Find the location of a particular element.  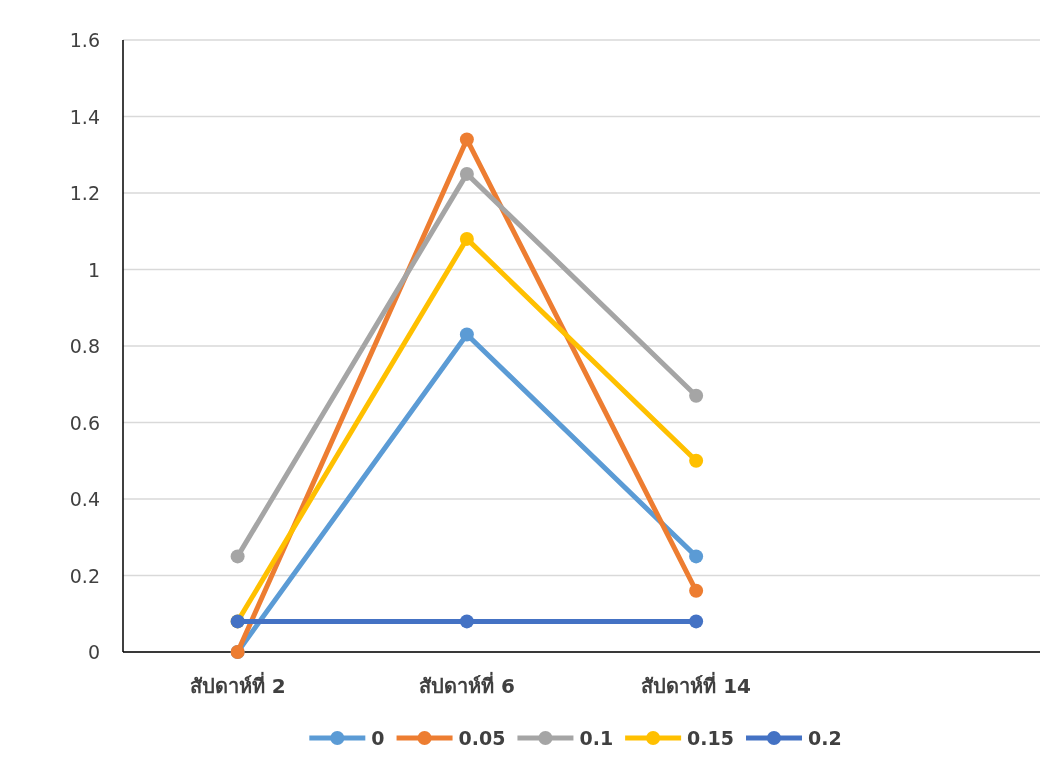

legend-label: 0.2 is located at coordinates (825, 738).